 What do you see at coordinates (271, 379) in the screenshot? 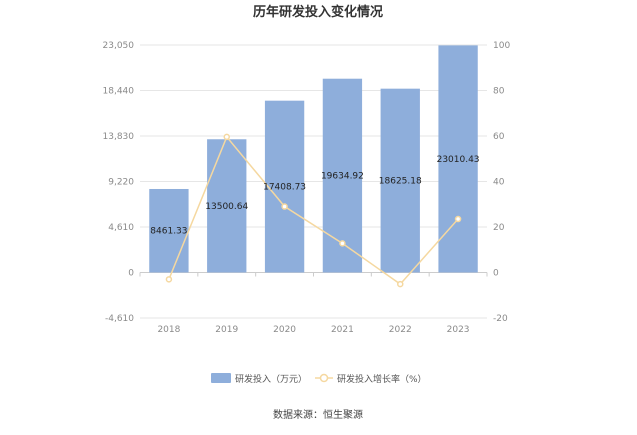
I see `legend-label-rd-investment: 研发投入（万元）` at bounding box center [271, 379].